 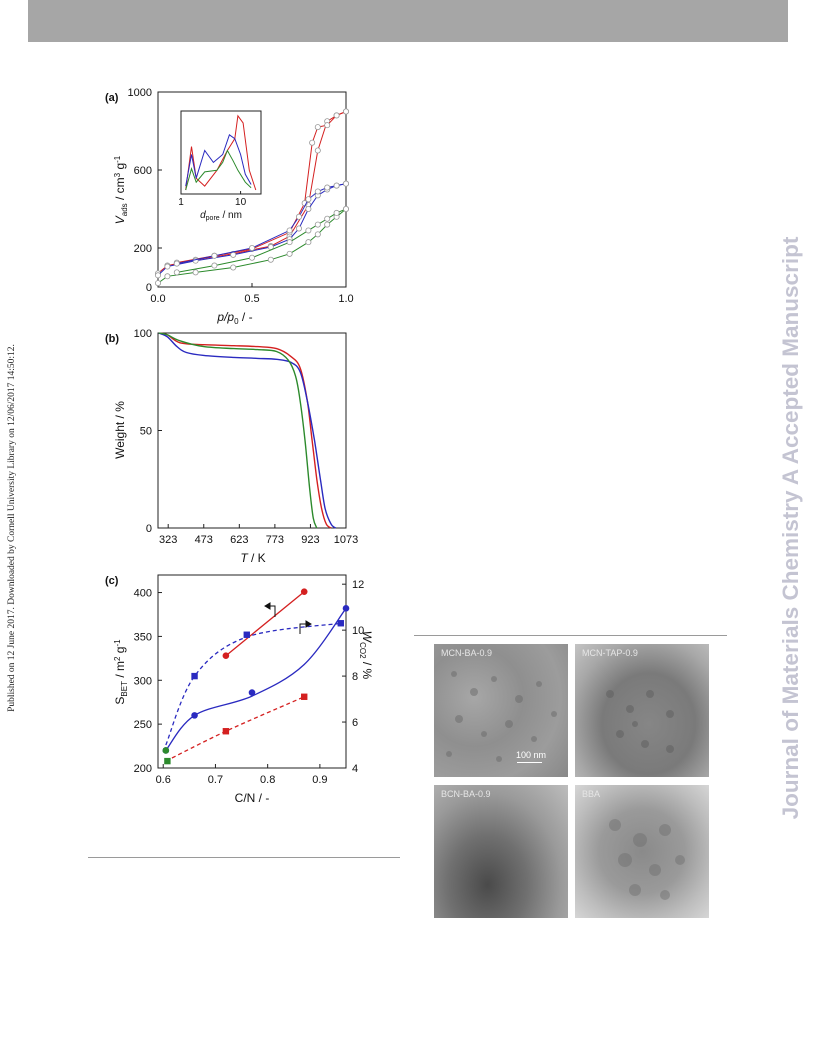 I want to click on tem-image-bba: BBA, so click(x=642, y=851).